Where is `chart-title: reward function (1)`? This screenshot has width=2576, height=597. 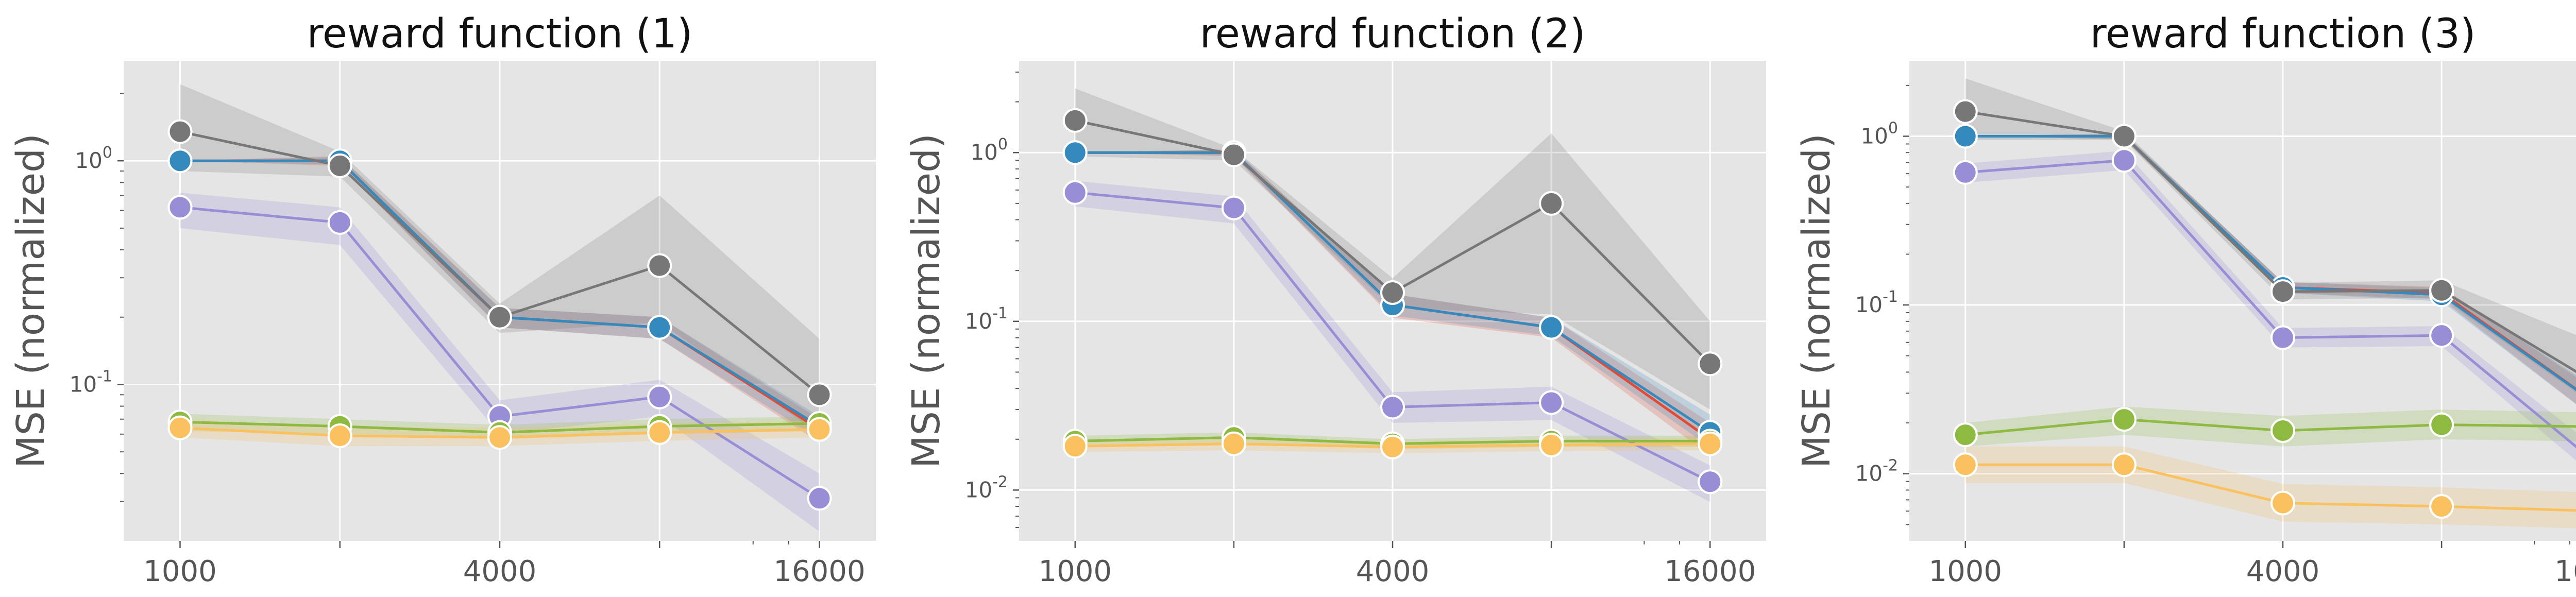
chart-title: reward function (1) is located at coordinates (500, 34).